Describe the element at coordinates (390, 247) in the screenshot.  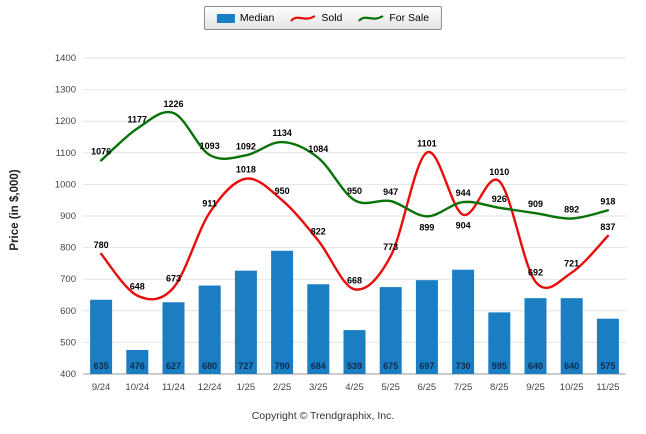
I see `svg-text: 773` at that location.